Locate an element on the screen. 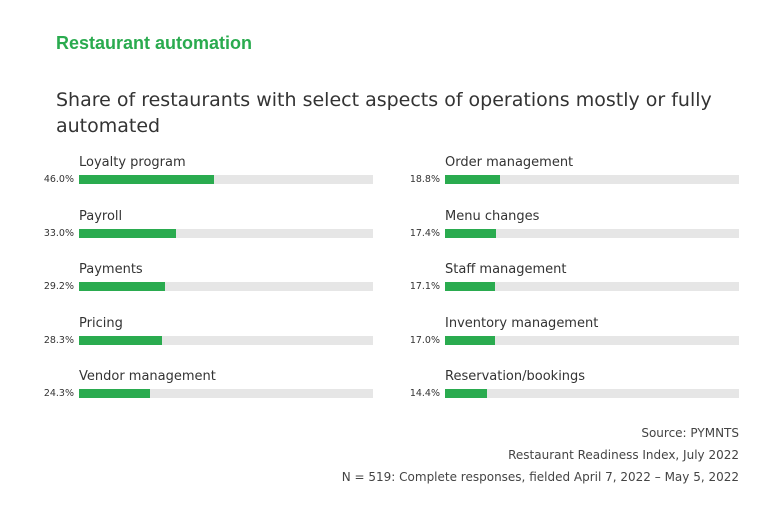 The image size is (768, 513). bar-value-label: 18.8% is located at coordinates (424, 179).